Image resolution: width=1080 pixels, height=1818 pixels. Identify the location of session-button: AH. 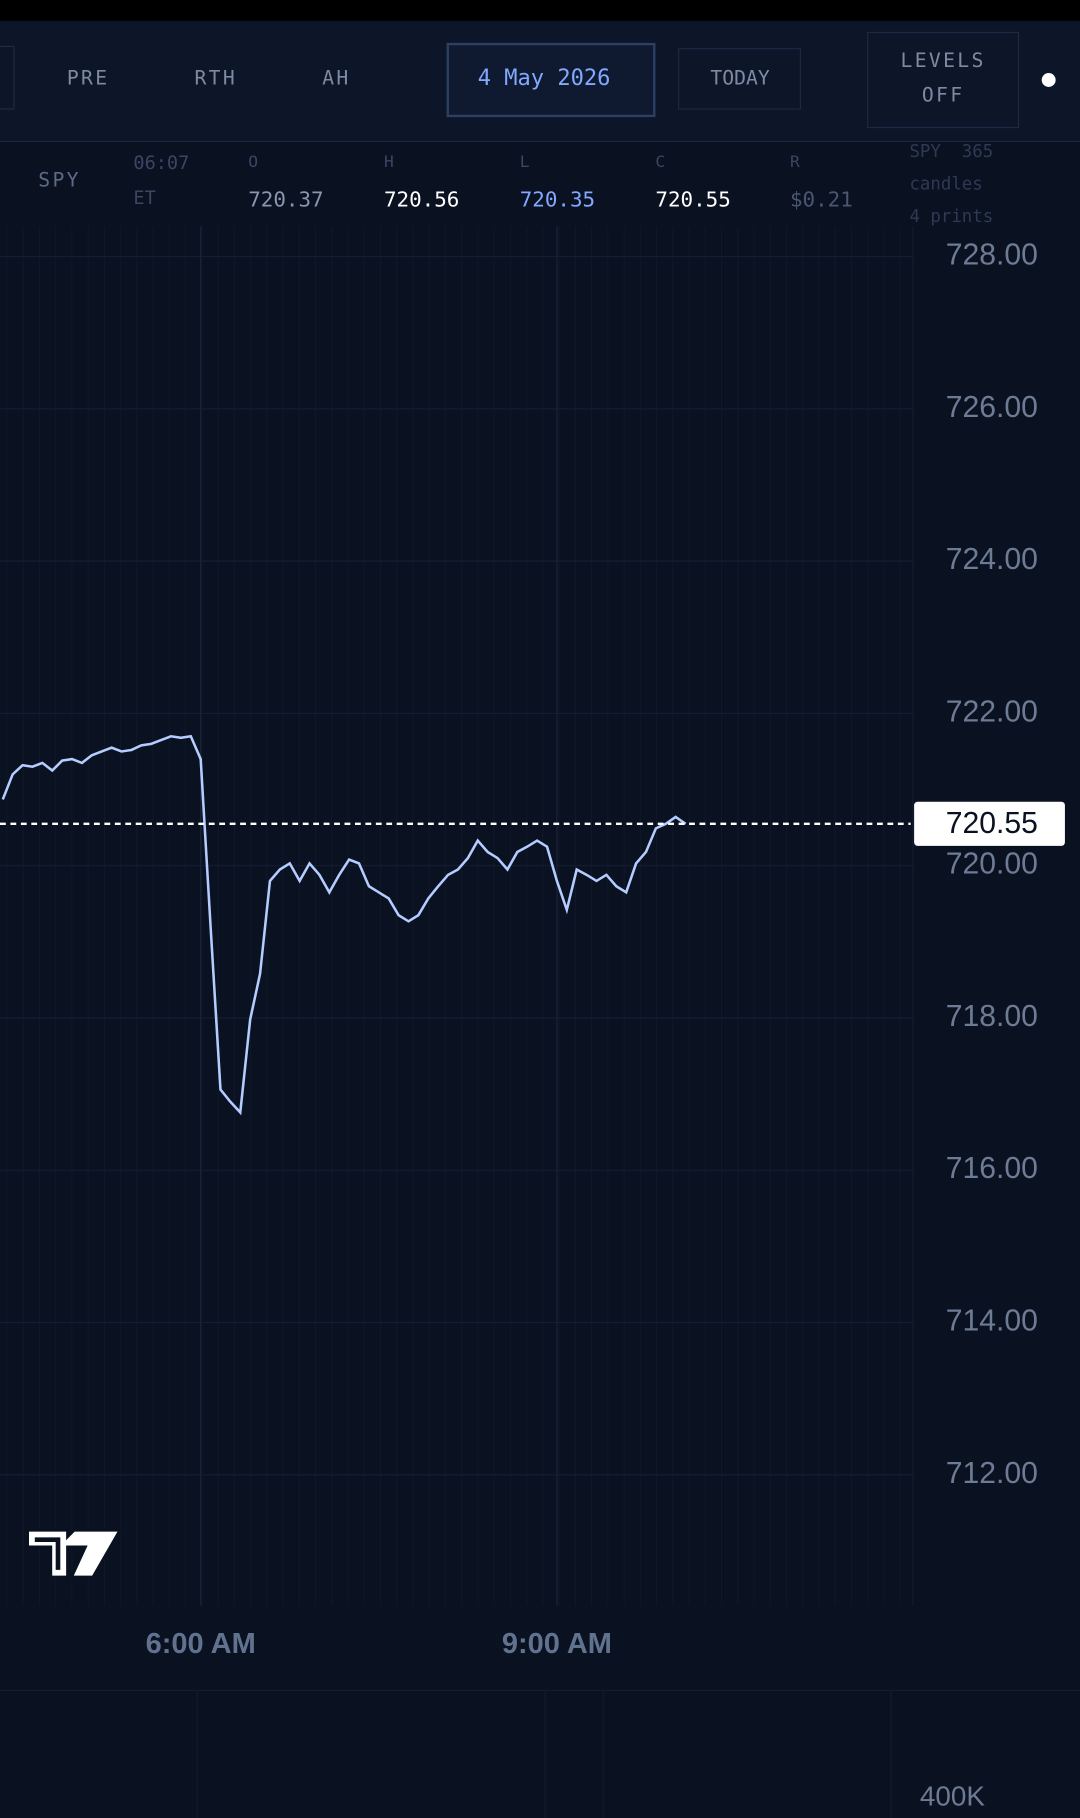
(336, 77).